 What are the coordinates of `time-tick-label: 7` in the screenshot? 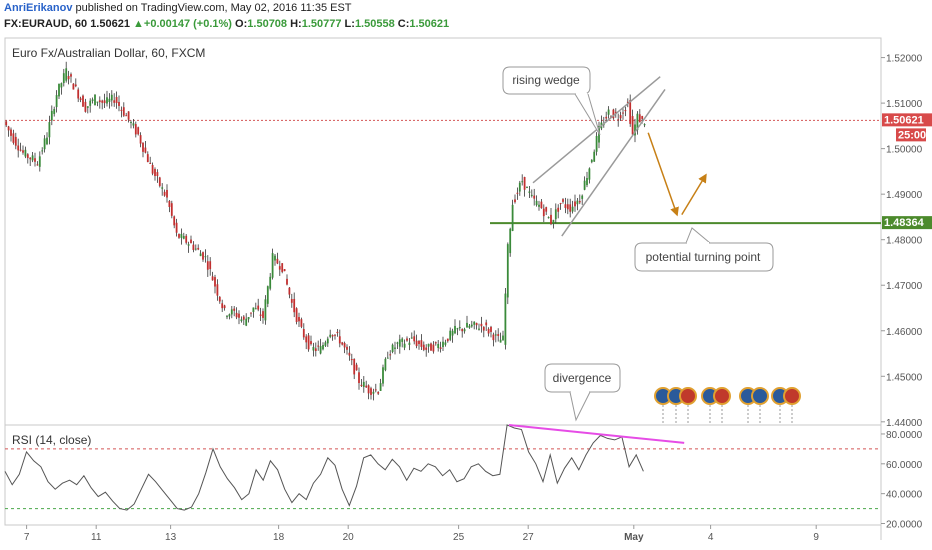 It's located at (27, 537).